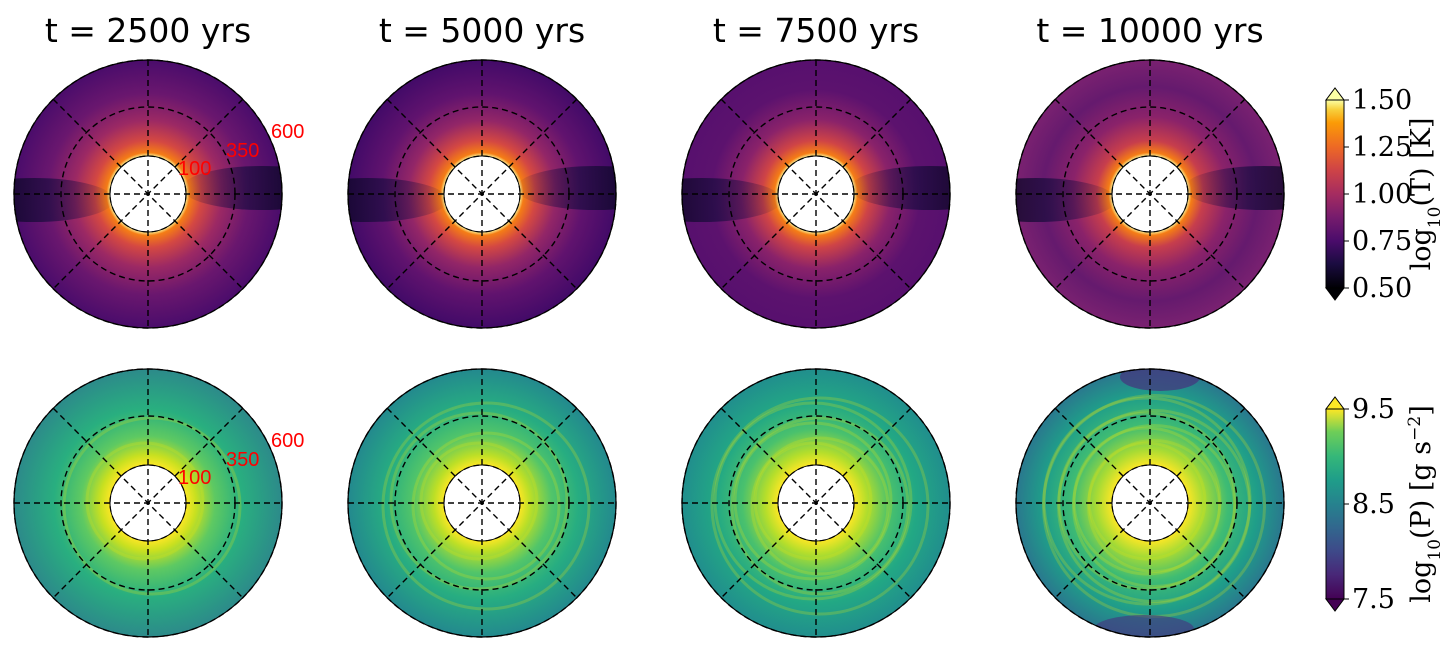 This screenshot has width=1456, height=652. Describe the element at coordinates (1382, 288) in the screenshot. I see `colorbar-tick-label: 0.50` at that location.